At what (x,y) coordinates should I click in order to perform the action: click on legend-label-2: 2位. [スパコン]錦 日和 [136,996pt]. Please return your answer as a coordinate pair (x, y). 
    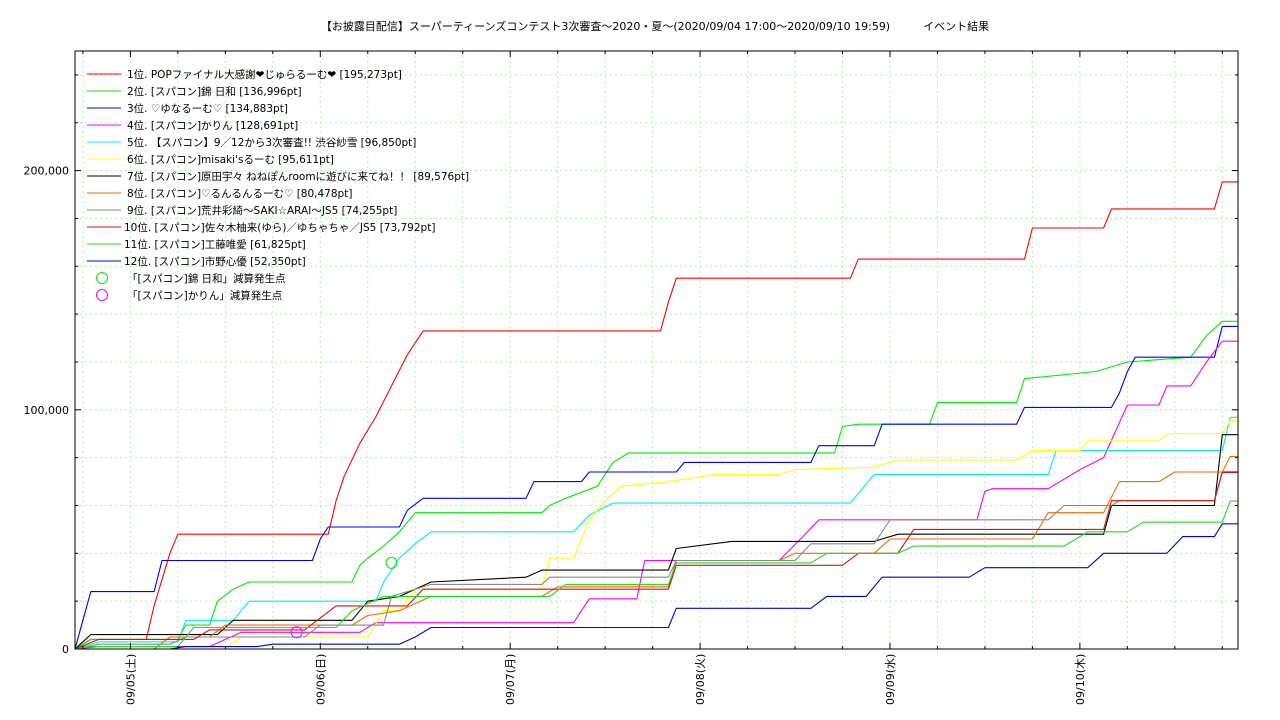
    Looking at the image, I should click on (214, 91).